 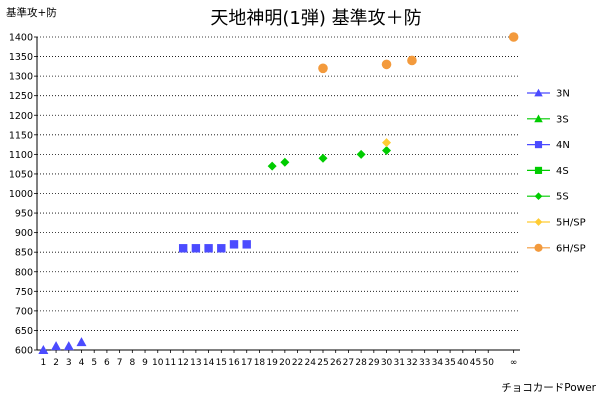 What do you see at coordinates (438, 363) in the screenshot?
I see `x-tick-label: 34` at bounding box center [438, 363].